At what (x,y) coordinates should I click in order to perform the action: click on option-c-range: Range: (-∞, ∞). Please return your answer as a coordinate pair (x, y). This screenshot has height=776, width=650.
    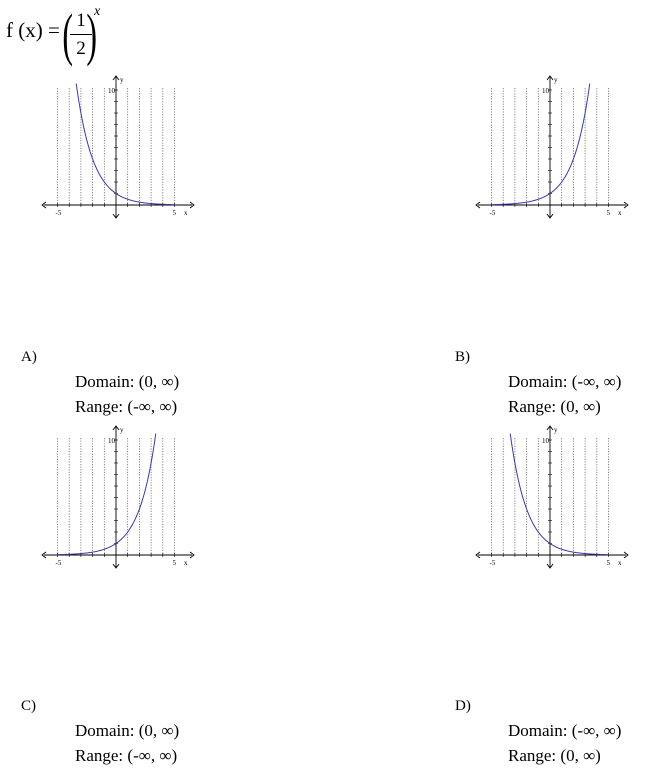
    Looking at the image, I should click on (126, 755).